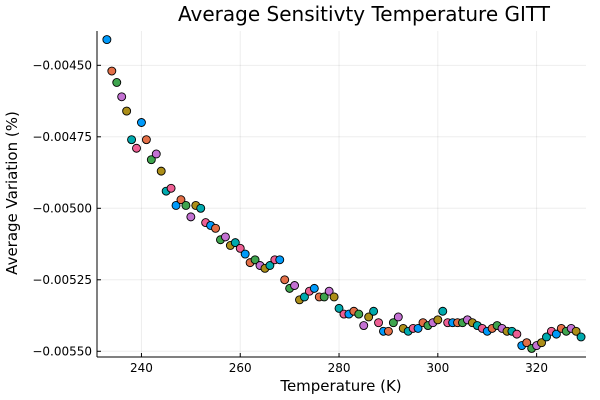 Image resolution: width=600 pixels, height=400 pixels. I want to click on chart-title: Average Sensitivty Temperature GITT, so click(364, 14).